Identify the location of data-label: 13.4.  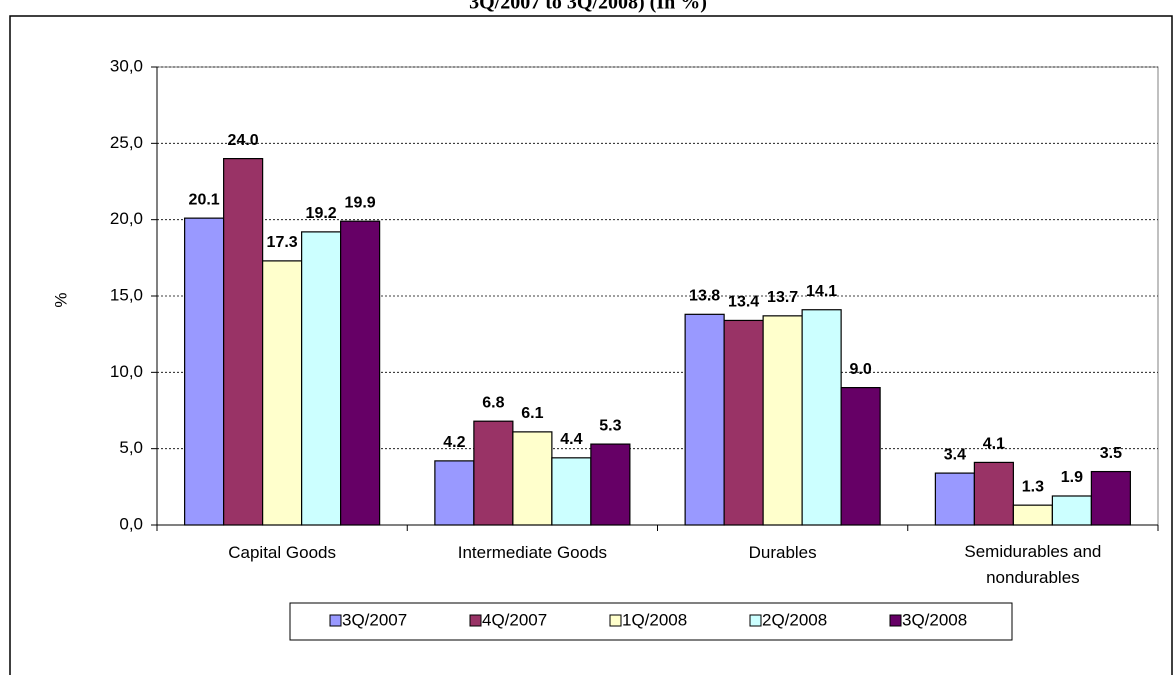
(743, 302).